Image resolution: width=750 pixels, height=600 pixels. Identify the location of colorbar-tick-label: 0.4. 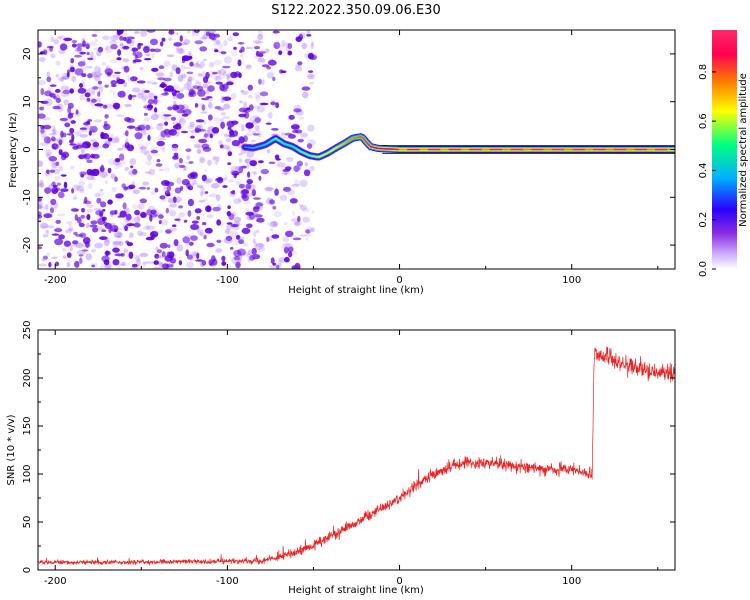
(703, 170).